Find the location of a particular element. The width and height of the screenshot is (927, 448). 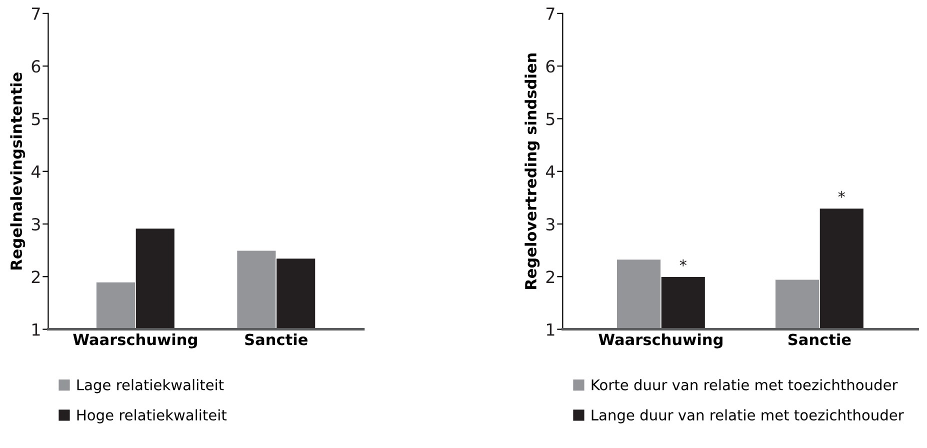

legend-label: Hoge relatiekwaliteit is located at coordinates (152, 416).